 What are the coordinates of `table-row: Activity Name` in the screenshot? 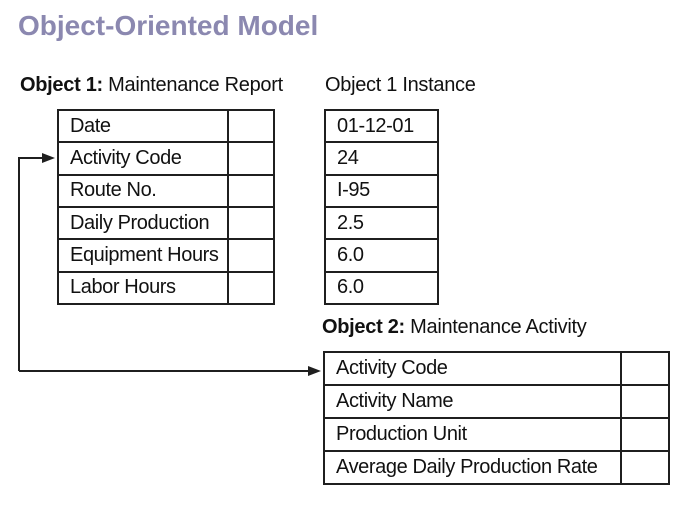 It's located at (496, 400).